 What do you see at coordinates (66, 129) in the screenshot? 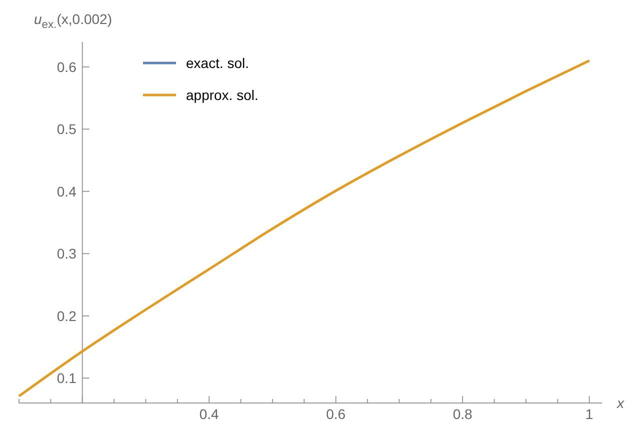
I see `y-tick-label: 0.5` at bounding box center [66, 129].